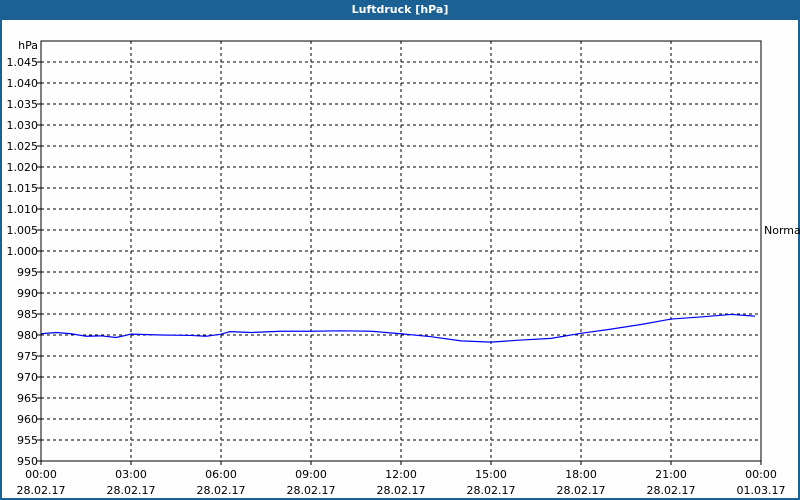 The height and width of the screenshot is (500, 800). What do you see at coordinates (23, 167) in the screenshot?
I see `y-tick-label: 1.020` at bounding box center [23, 167].